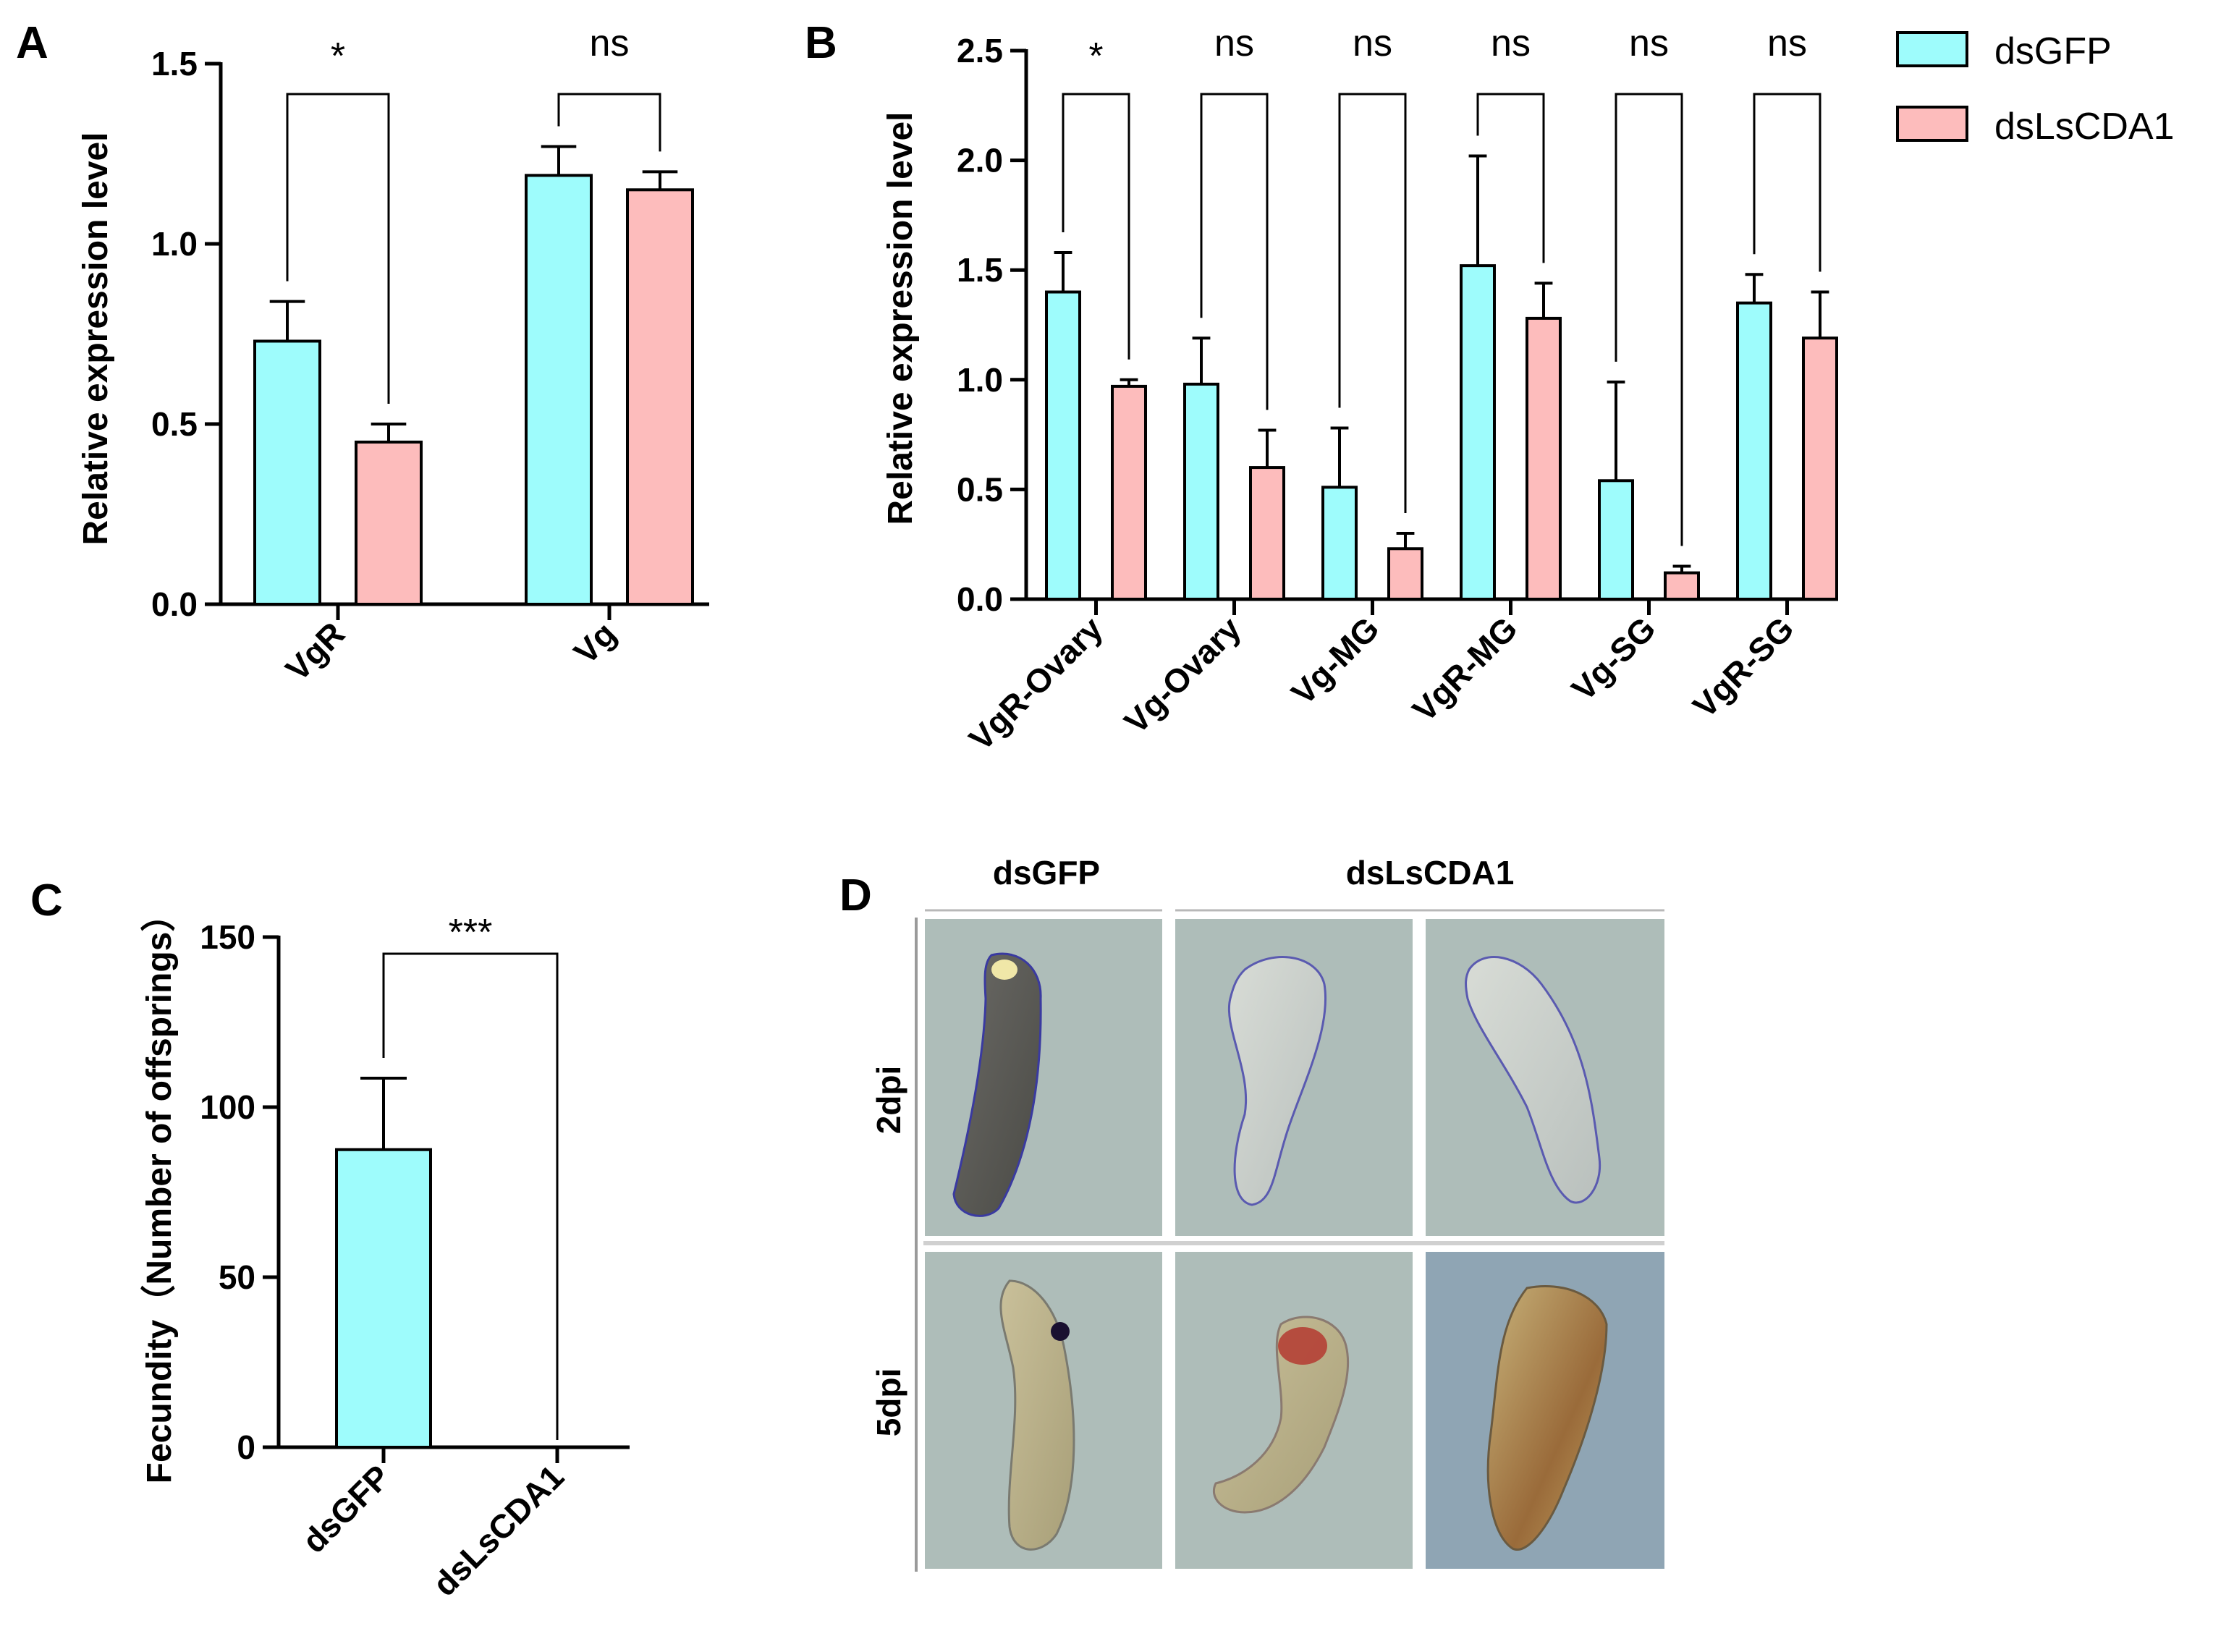  What do you see at coordinates (159, 1190) in the screenshot?
I see `panel-c-ylabel: Fecundity（Number of offsprings）` at bounding box center [159, 1190].